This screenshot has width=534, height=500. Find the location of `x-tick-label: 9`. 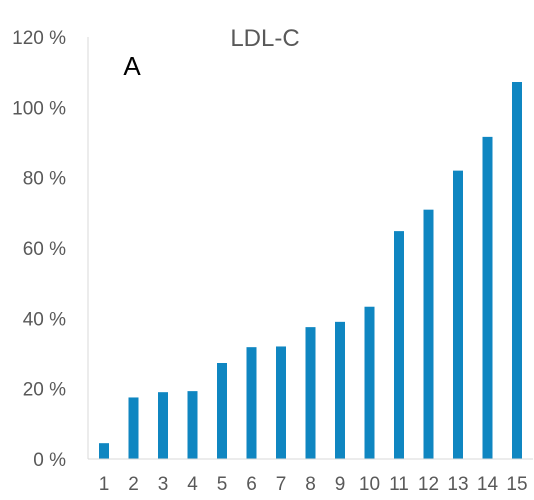

x-tick-label: 9 is located at coordinates (340, 484).